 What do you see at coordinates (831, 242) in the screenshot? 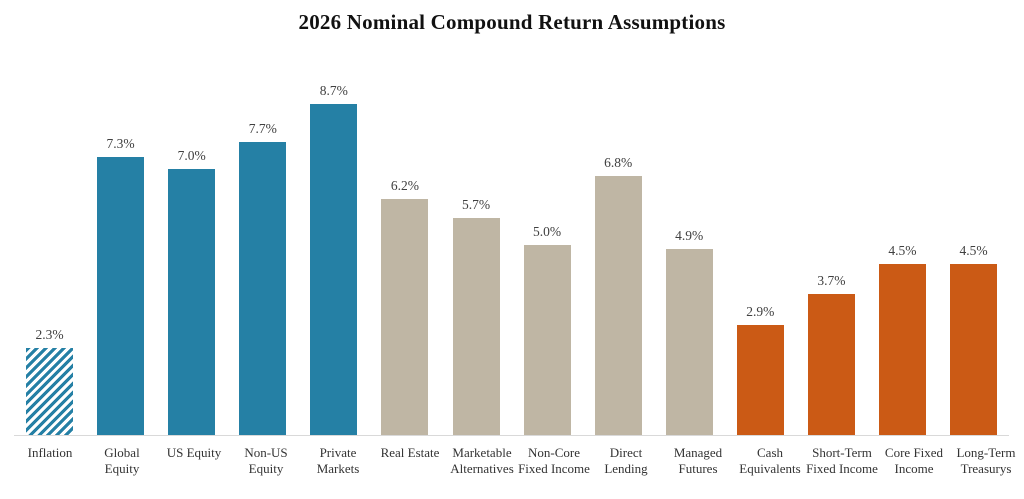
I see `bar-column: 3.7%` at bounding box center [831, 242].